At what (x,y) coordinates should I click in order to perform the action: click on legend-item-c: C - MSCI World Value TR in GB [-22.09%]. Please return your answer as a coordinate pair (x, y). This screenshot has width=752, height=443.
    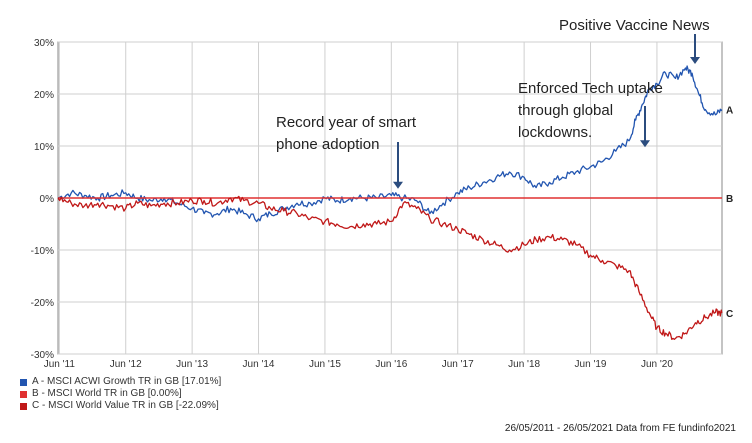
    Looking at the image, I should click on (120, 406).